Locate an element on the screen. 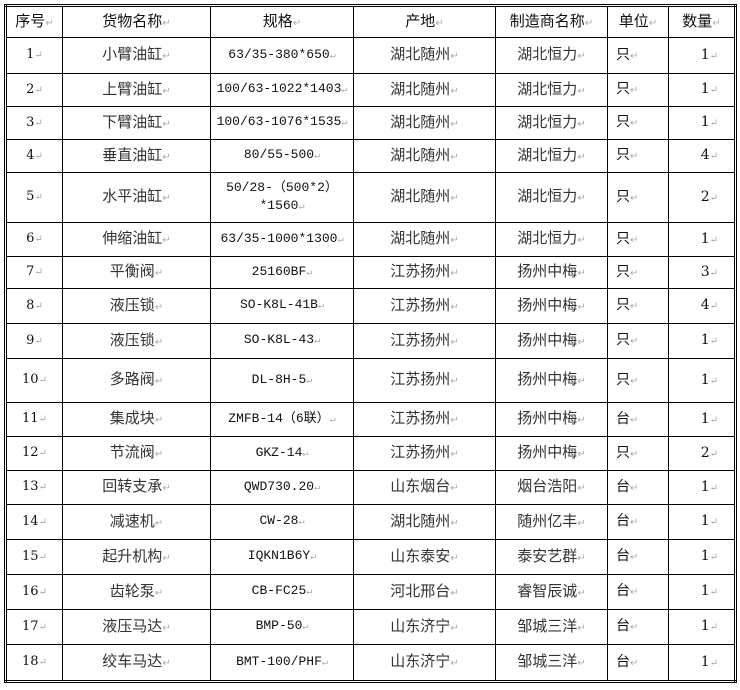 The height and width of the screenshot is (690, 740). cell-goods-name: 多路阀 is located at coordinates (136, 380).